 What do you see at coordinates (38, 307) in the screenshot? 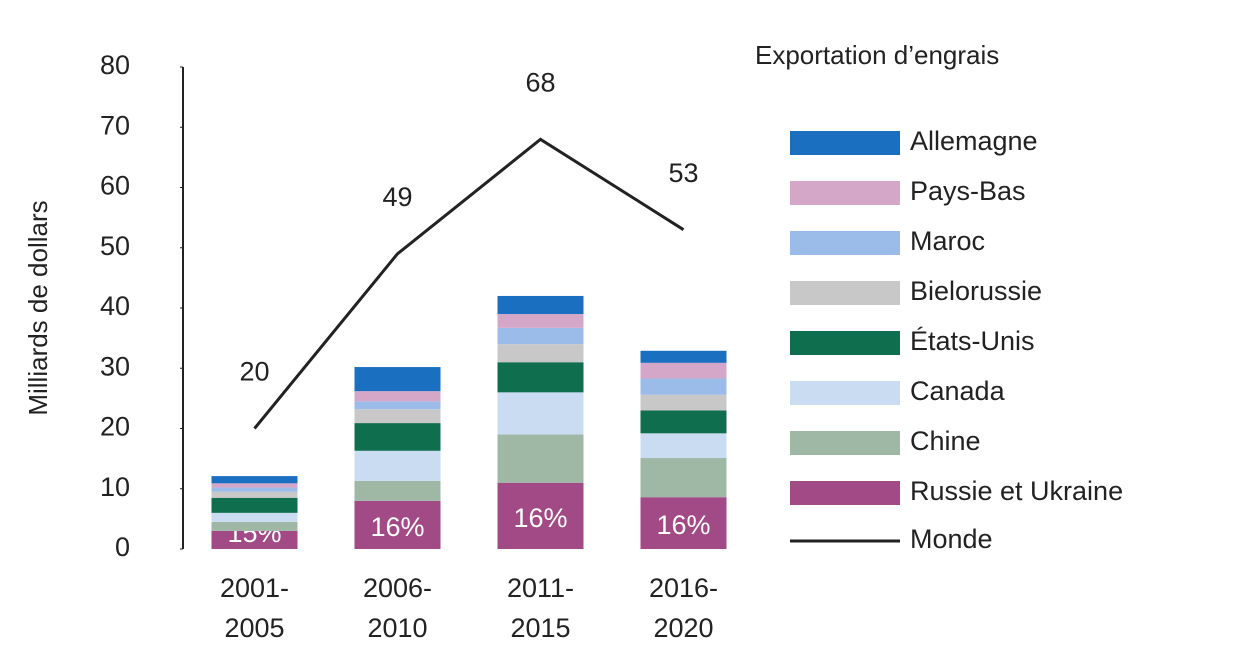
I see `y-axis-label: Milliards de dollars` at bounding box center [38, 307].